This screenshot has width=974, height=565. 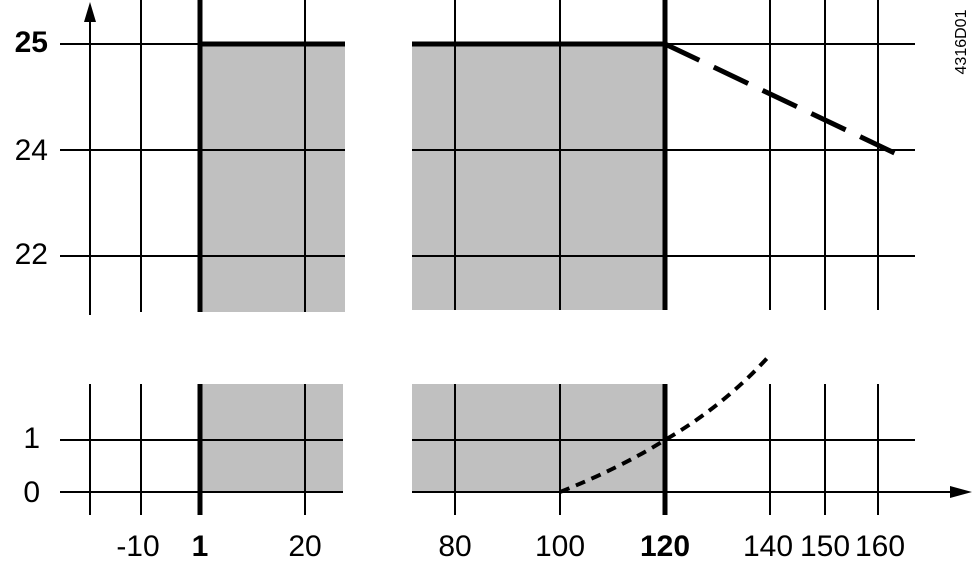 What do you see at coordinates (510, 546) in the screenshot?
I see `x-labels: -10 1 20 80 100 120 140 150 160` at bounding box center [510, 546].